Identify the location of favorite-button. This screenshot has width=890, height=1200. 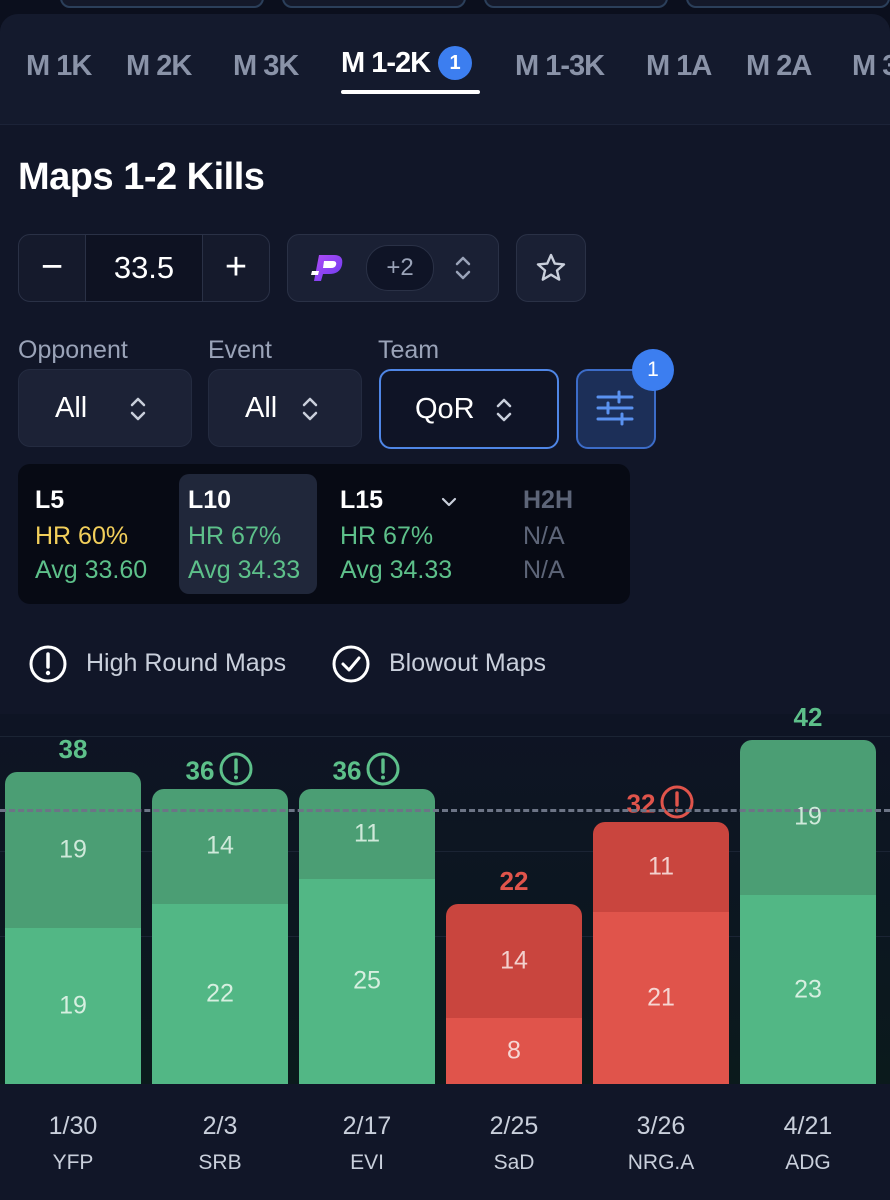
(551, 268).